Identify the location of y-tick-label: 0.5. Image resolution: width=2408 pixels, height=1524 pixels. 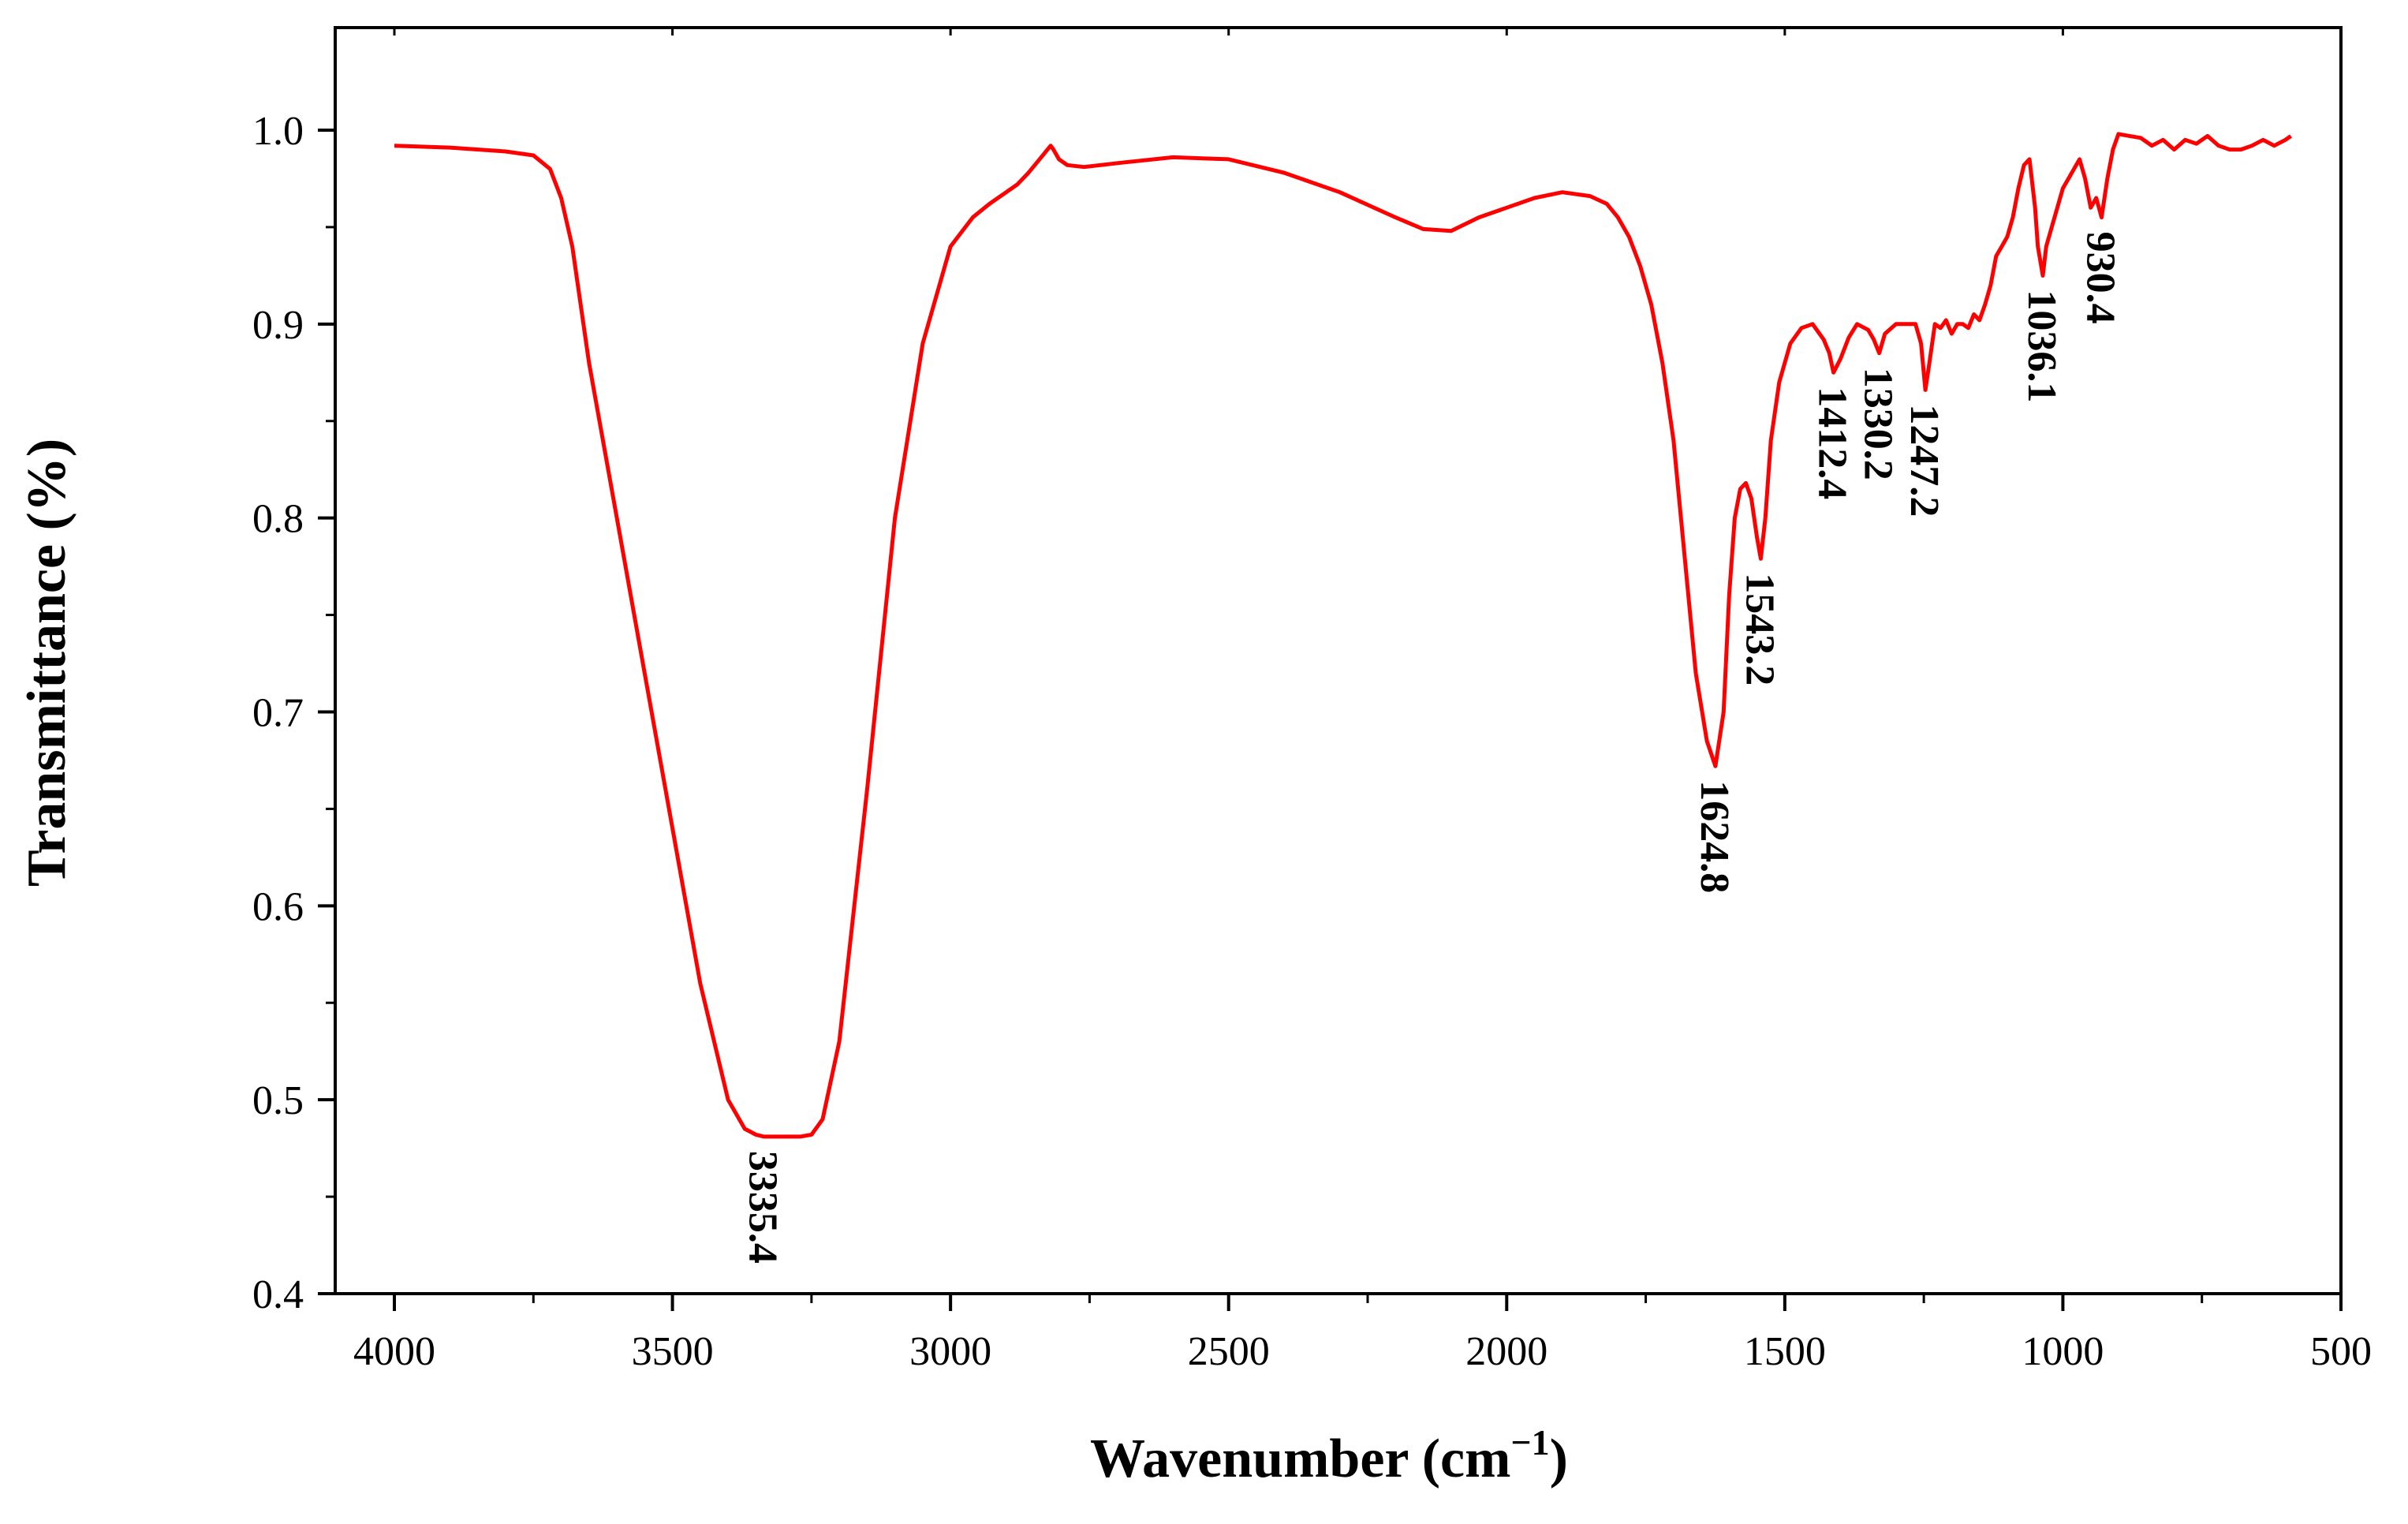
(278, 1100).